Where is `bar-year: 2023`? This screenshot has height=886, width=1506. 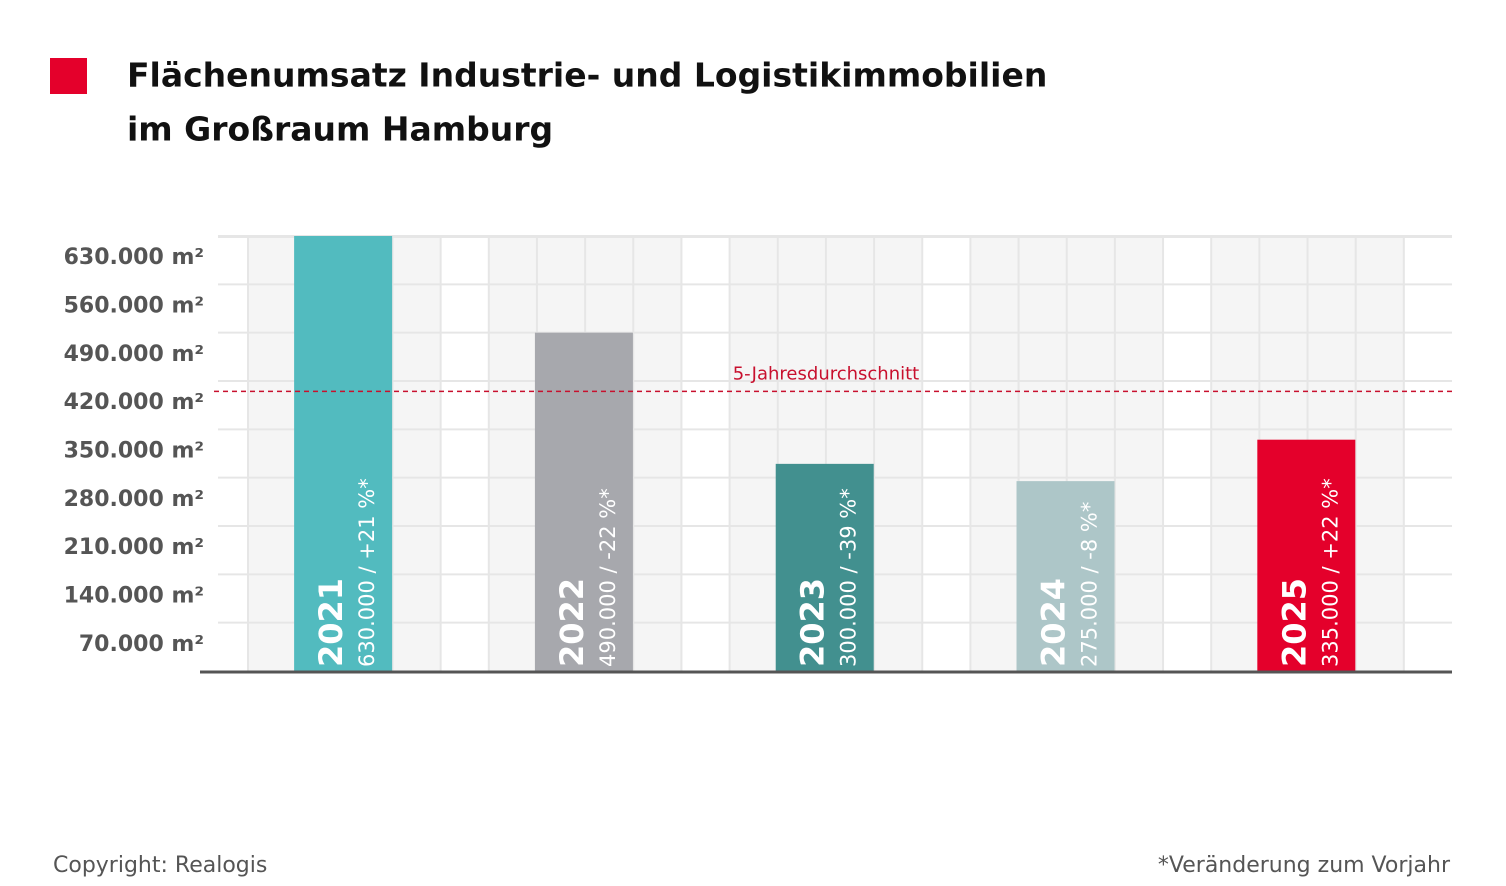
bar-year: 2023 is located at coordinates (813, 622).